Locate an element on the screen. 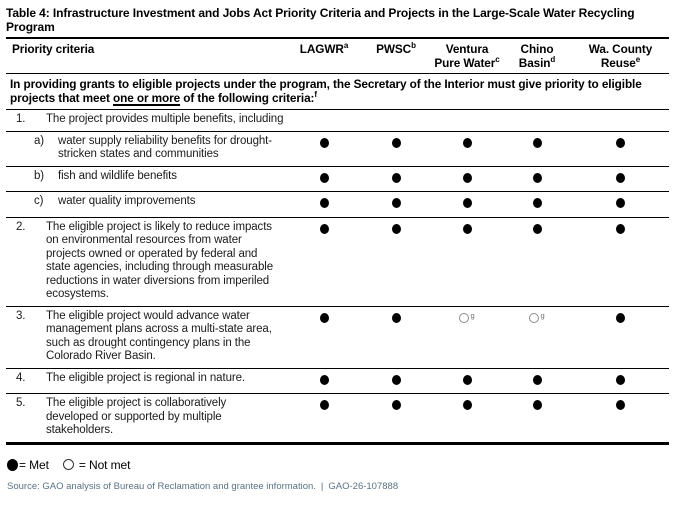 The width and height of the screenshot is (675, 517). report-number: GAO-26-107888 is located at coordinates (363, 486).